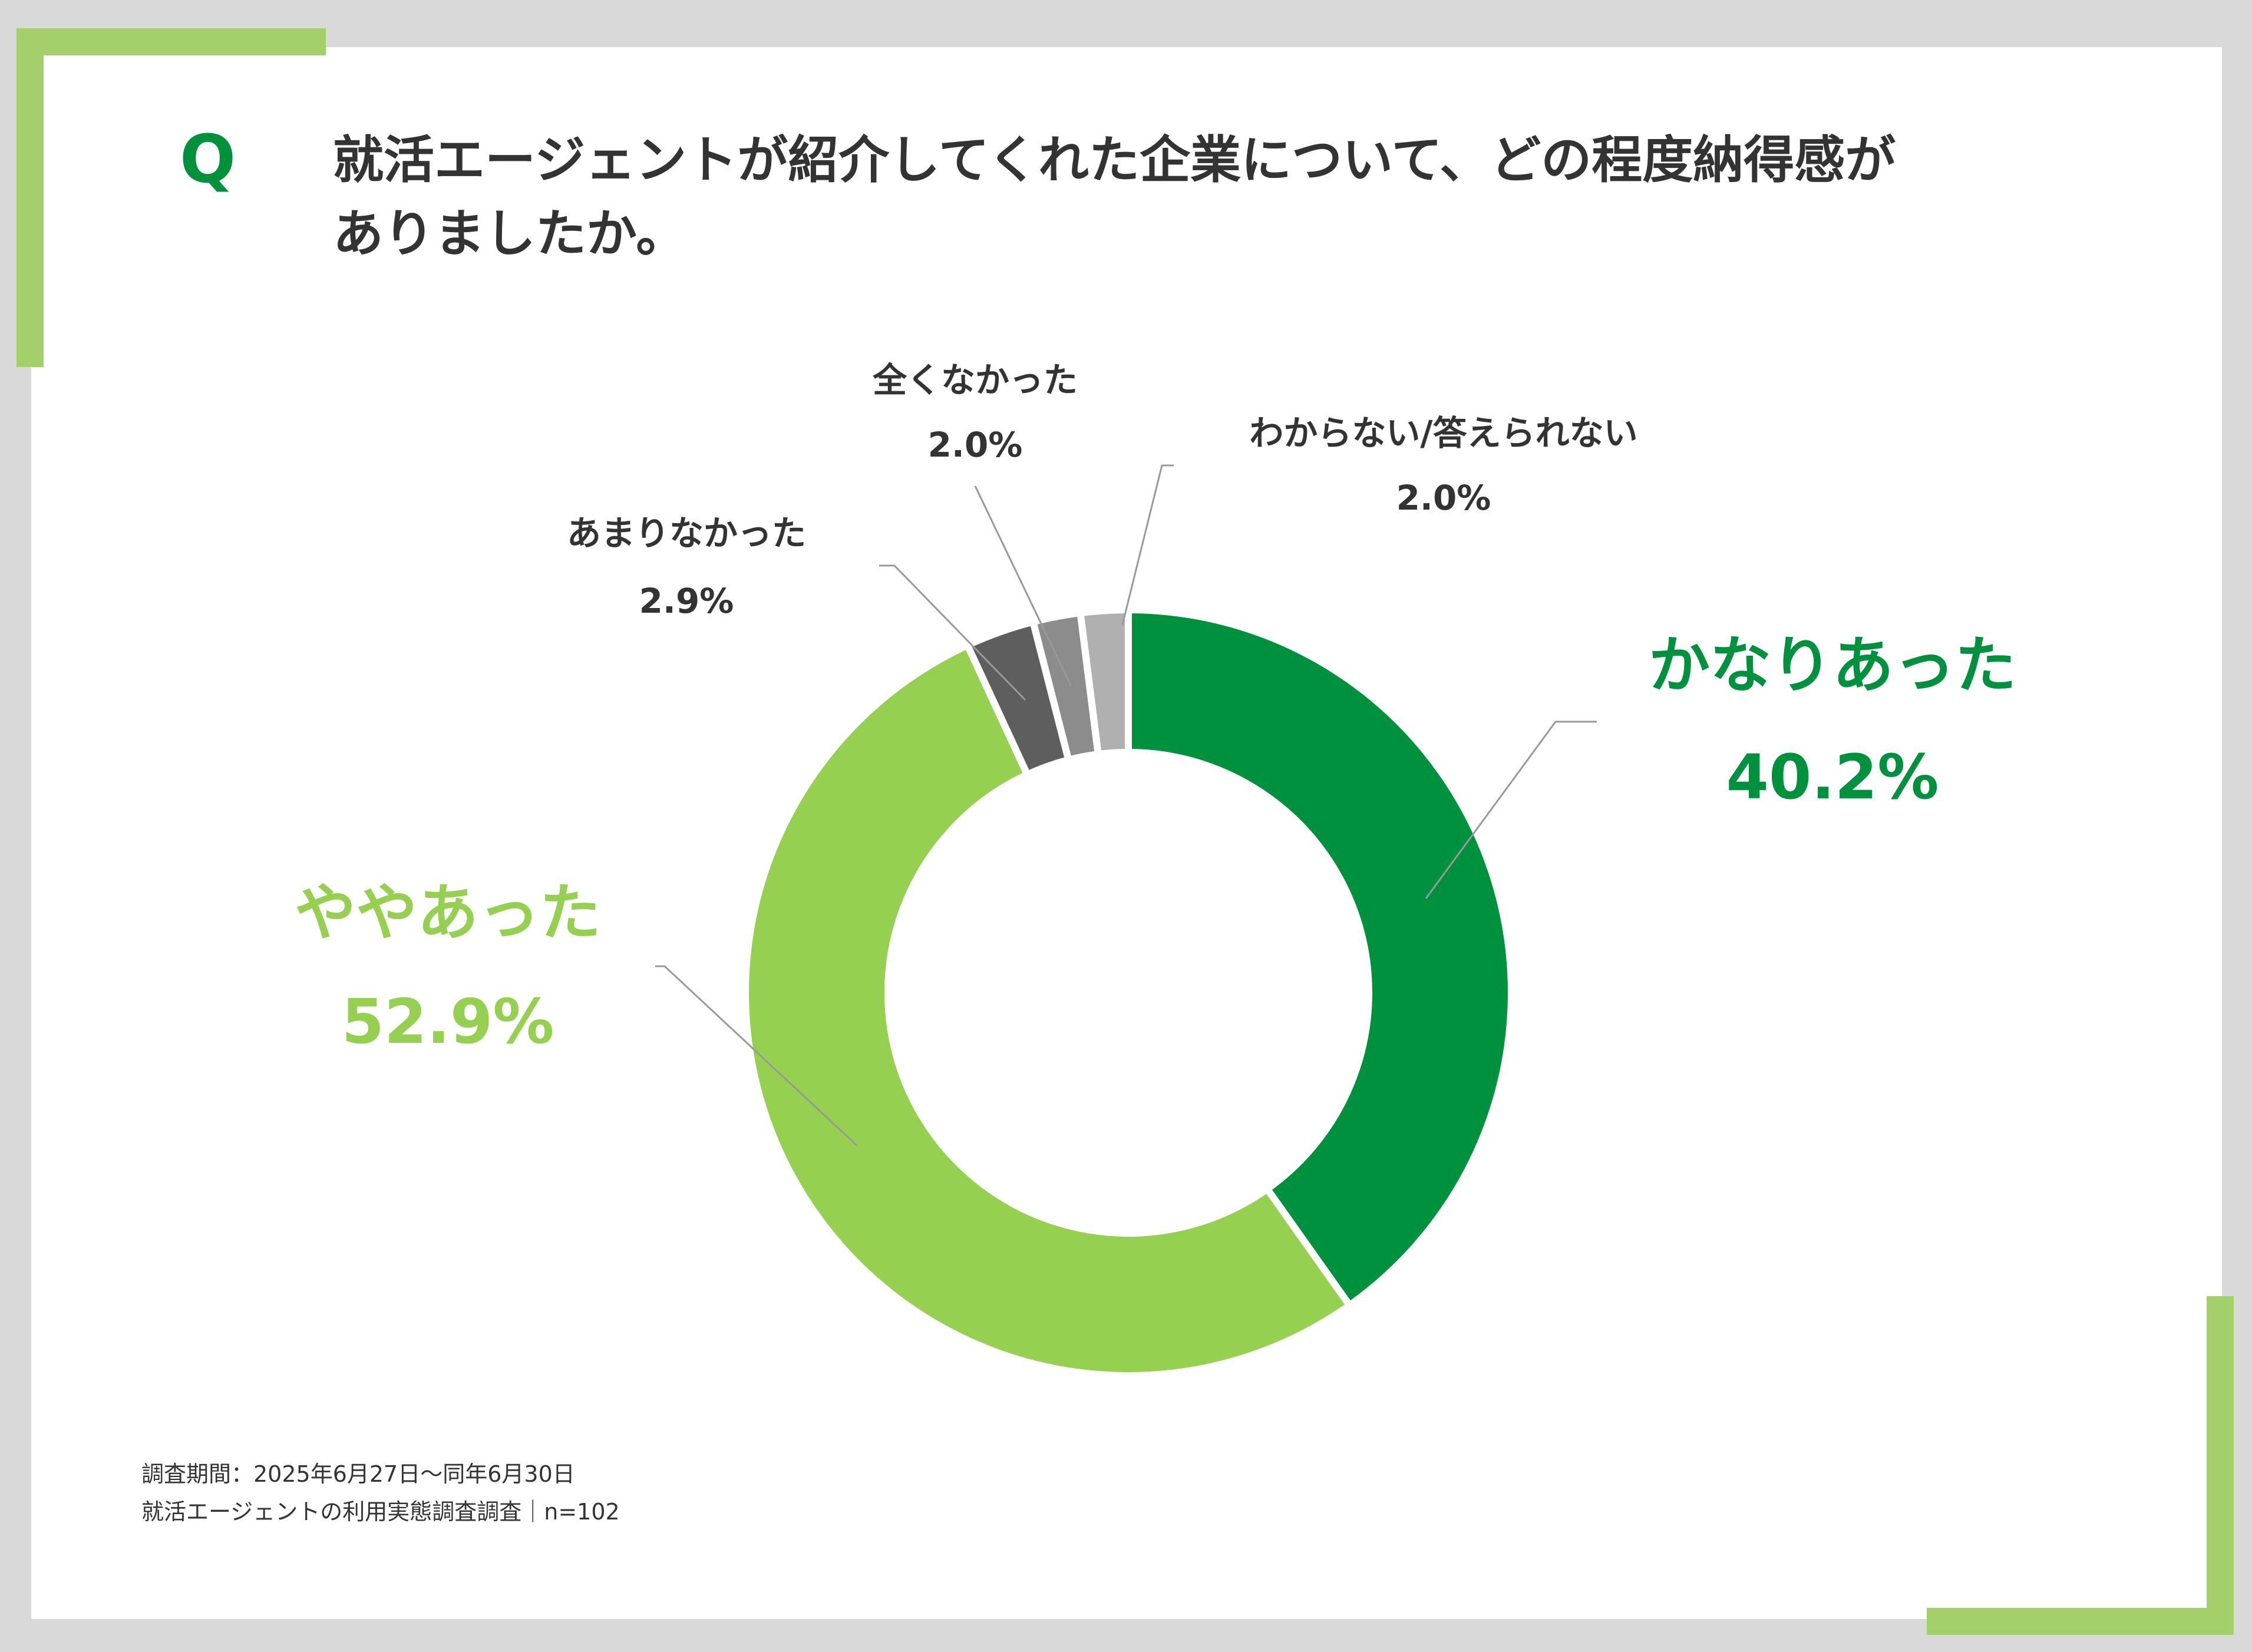 Image resolution: width=2252 pixels, height=1652 pixels. What do you see at coordinates (1147, 544) in the screenshot?
I see `leader-line-unknown` at bounding box center [1147, 544].